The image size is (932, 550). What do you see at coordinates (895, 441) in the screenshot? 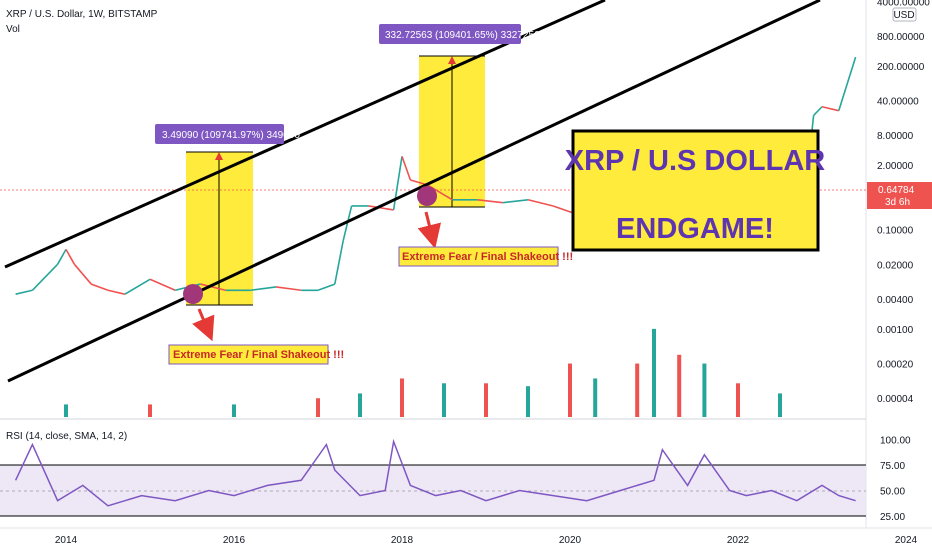
I see `rsi-tick-0: 100.00` at bounding box center [895, 441].